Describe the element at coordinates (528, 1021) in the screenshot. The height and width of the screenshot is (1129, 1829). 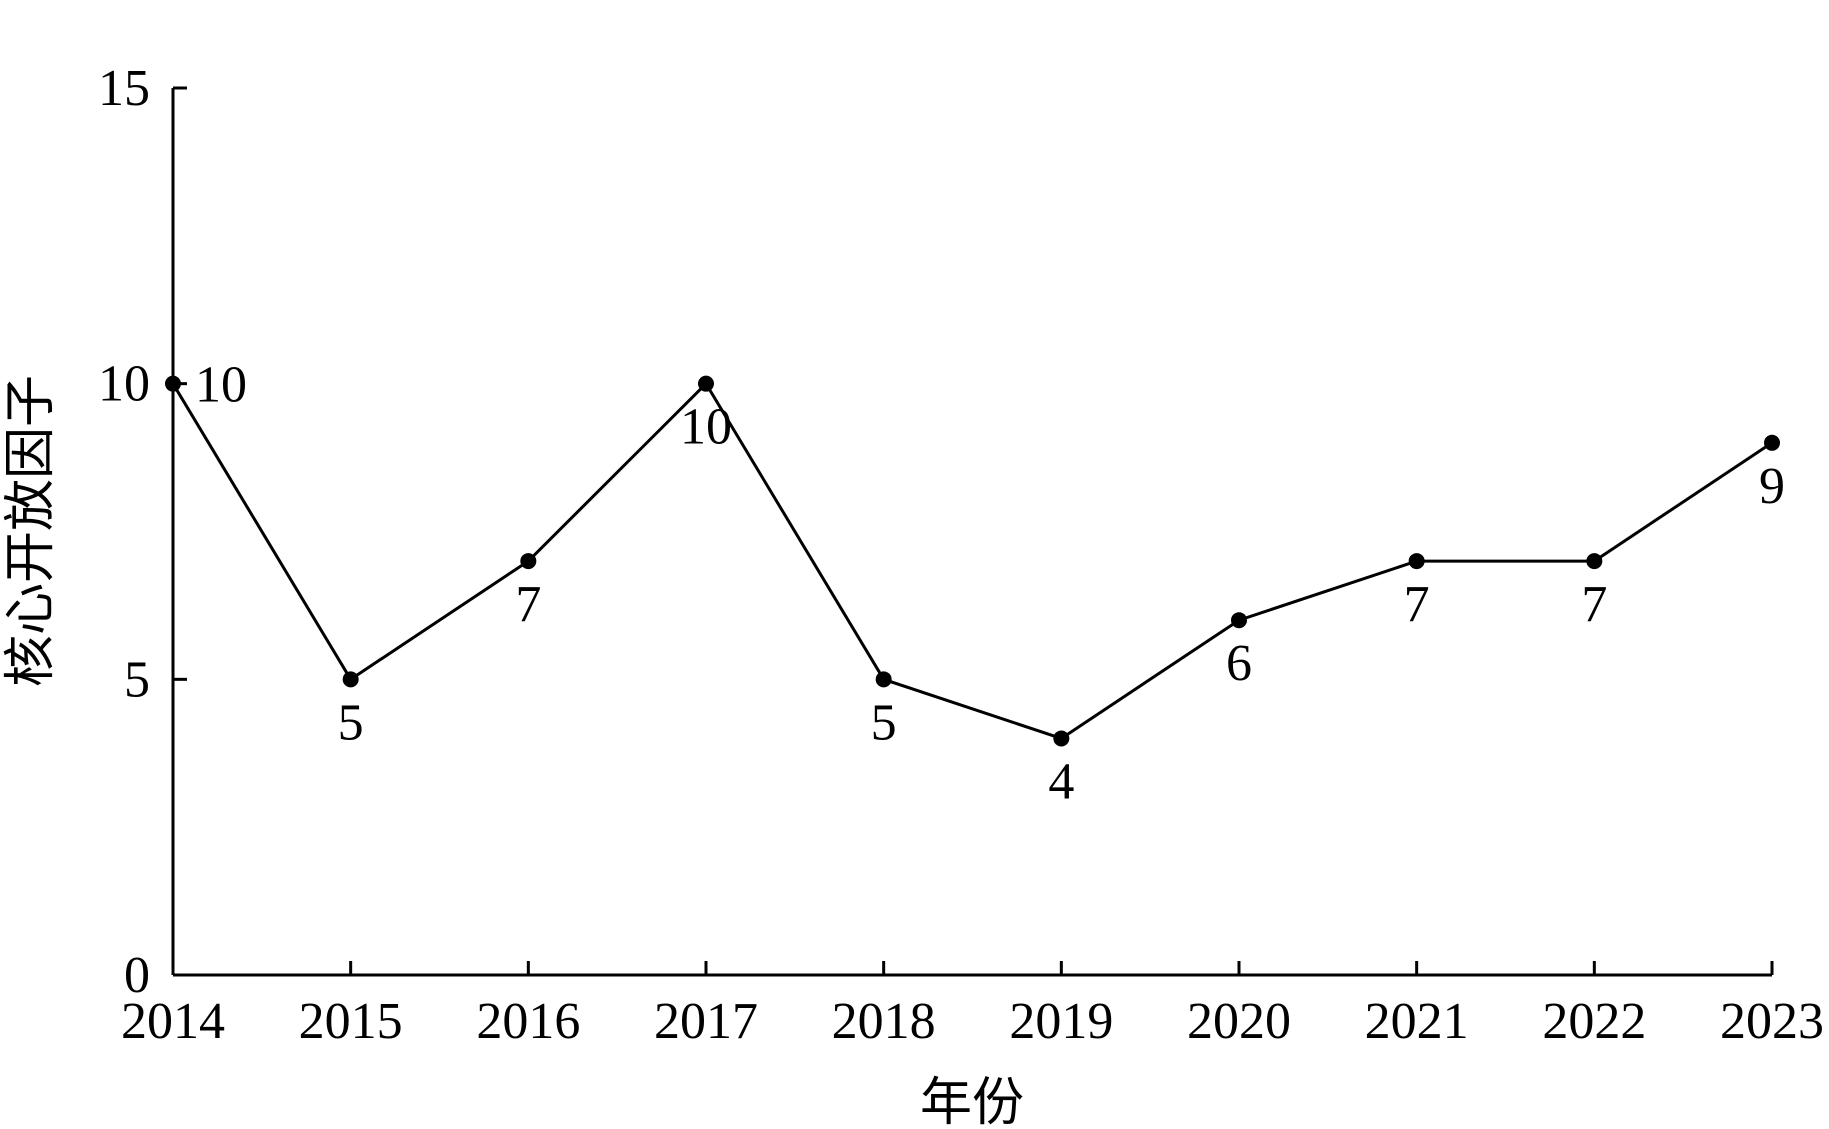
I see `x-tick-label: 2016` at that location.